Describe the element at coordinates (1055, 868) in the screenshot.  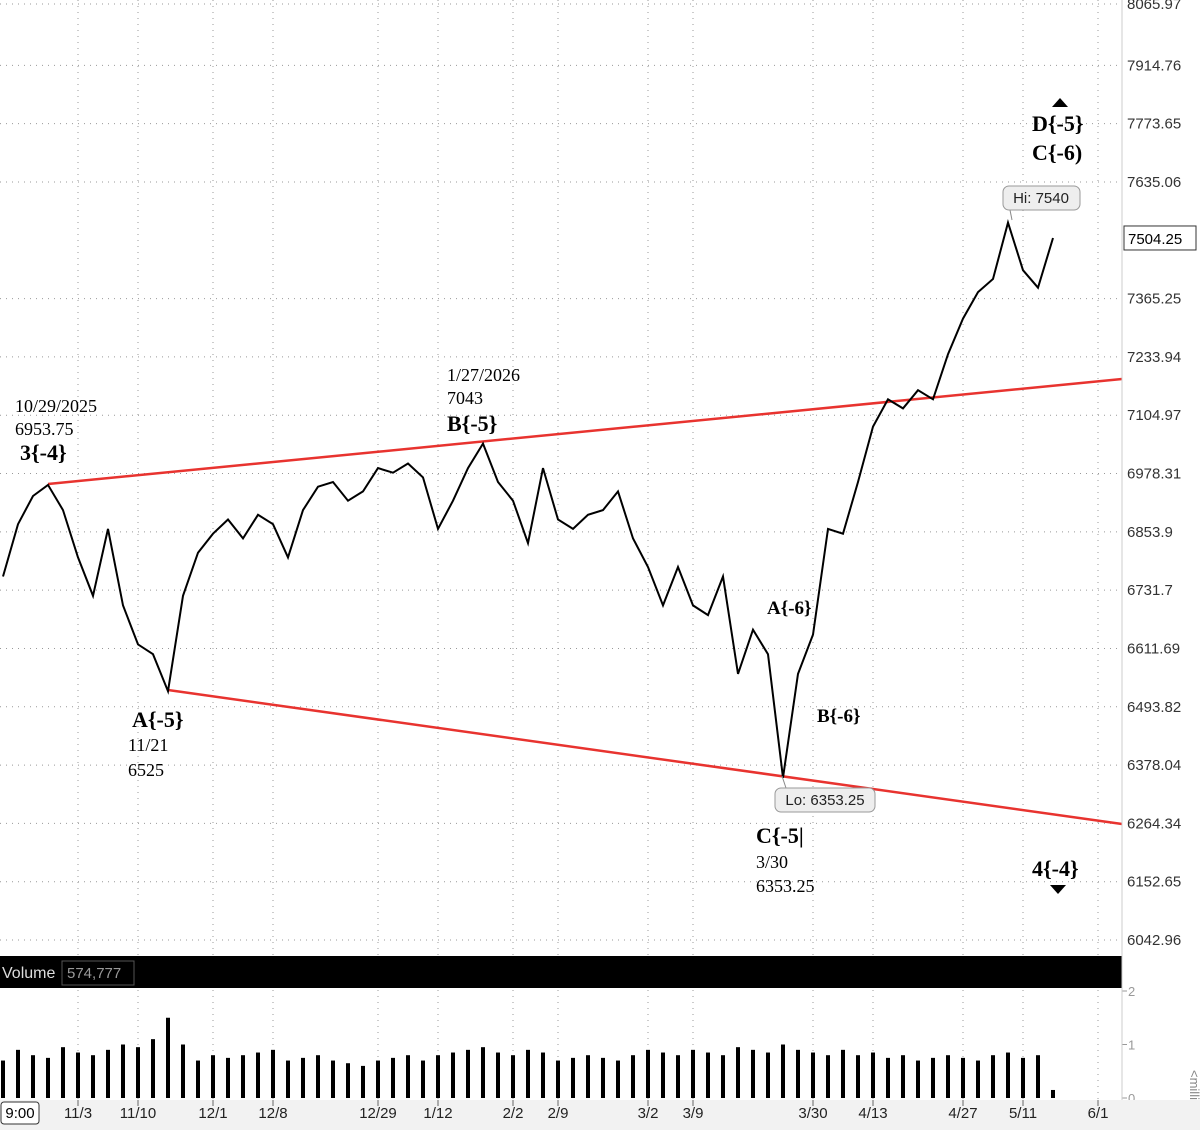
I see `annotation: 4{-4}` at that location.